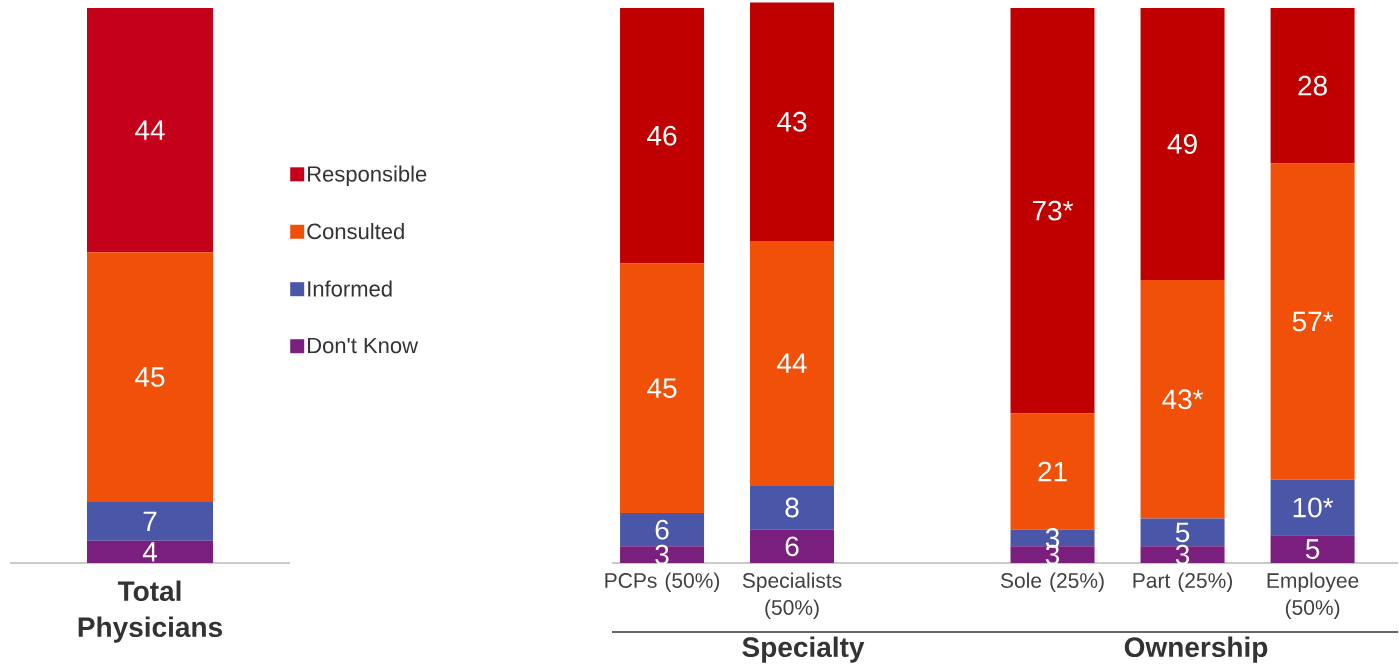 The image size is (1399, 667). I want to click on x-axis-title: Ownership, so click(1196, 649).